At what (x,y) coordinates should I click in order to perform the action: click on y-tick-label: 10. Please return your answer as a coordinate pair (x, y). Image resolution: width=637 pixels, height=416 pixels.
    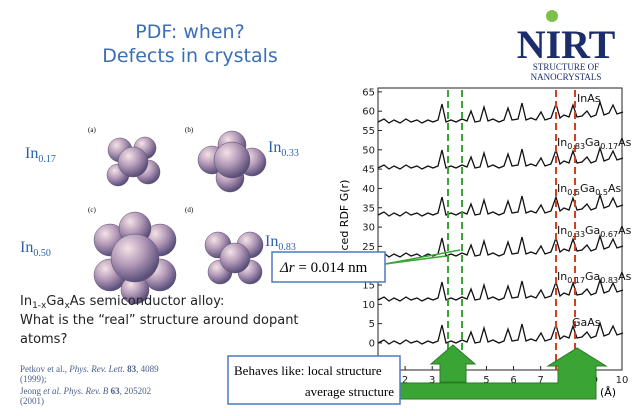
    Looking at the image, I should click on (368, 305).